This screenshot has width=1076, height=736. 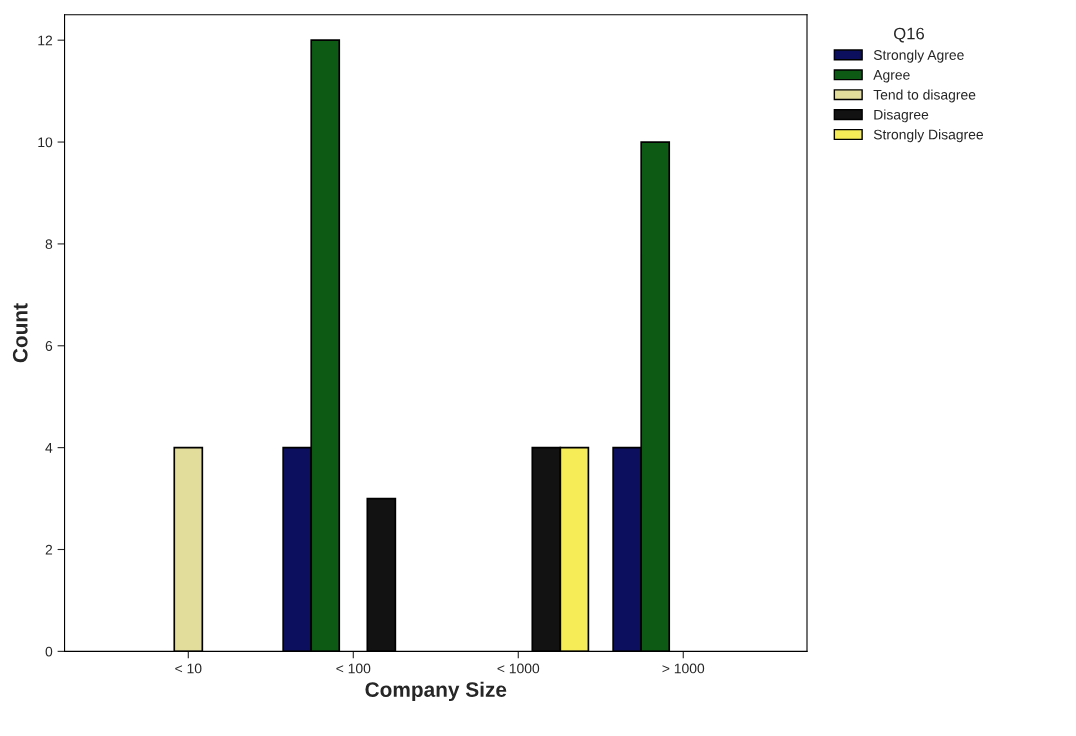 I want to click on x-tick-label: < 10, so click(x=188, y=668).